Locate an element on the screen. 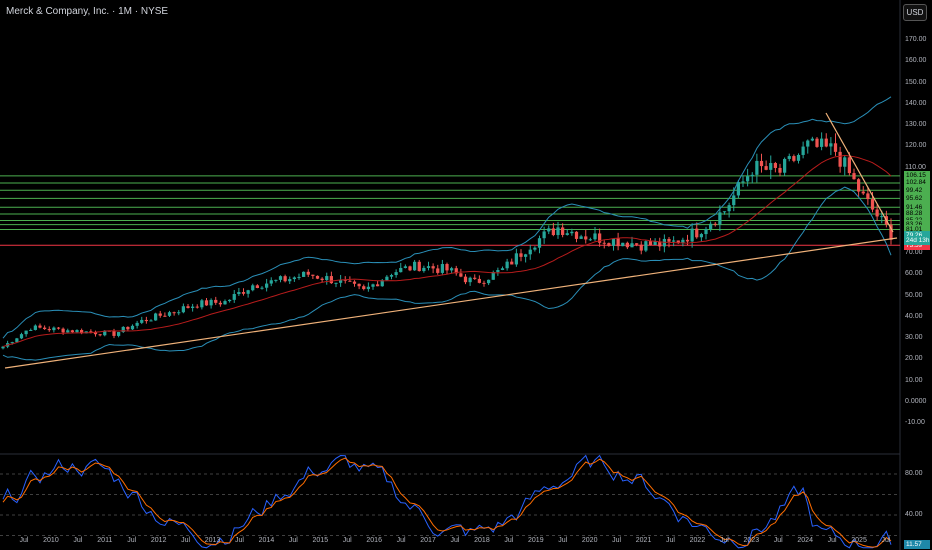  level-price-tag: 88.28 is located at coordinates (917, 214).